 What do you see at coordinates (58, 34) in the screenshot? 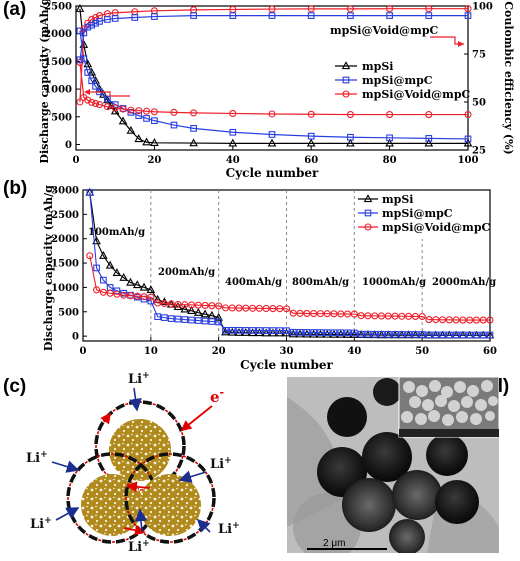
I see `y-tick-label: 2000` at bounding box center [58, 34].